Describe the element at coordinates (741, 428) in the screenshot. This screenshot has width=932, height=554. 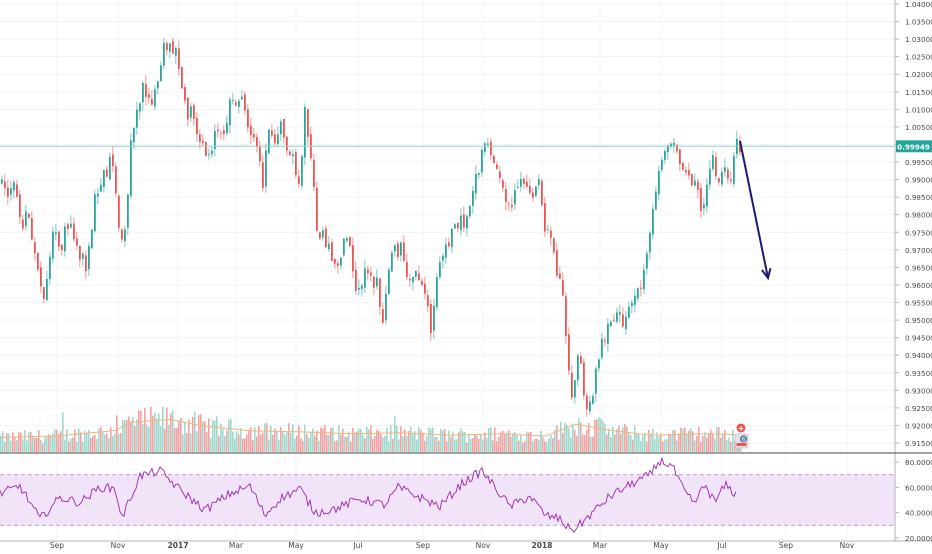
I see `alert-badge` at that location.